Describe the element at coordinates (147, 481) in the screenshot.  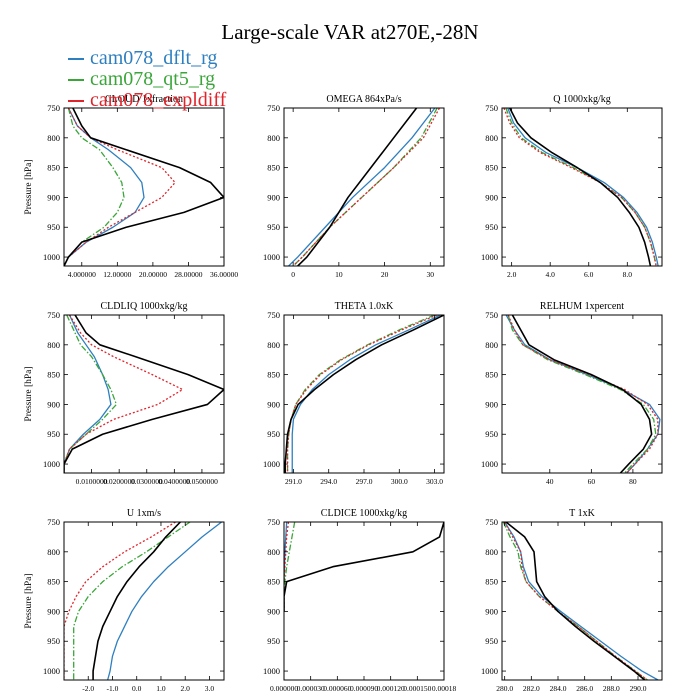
I see `x-tick-label: 0.0300000` at that location.